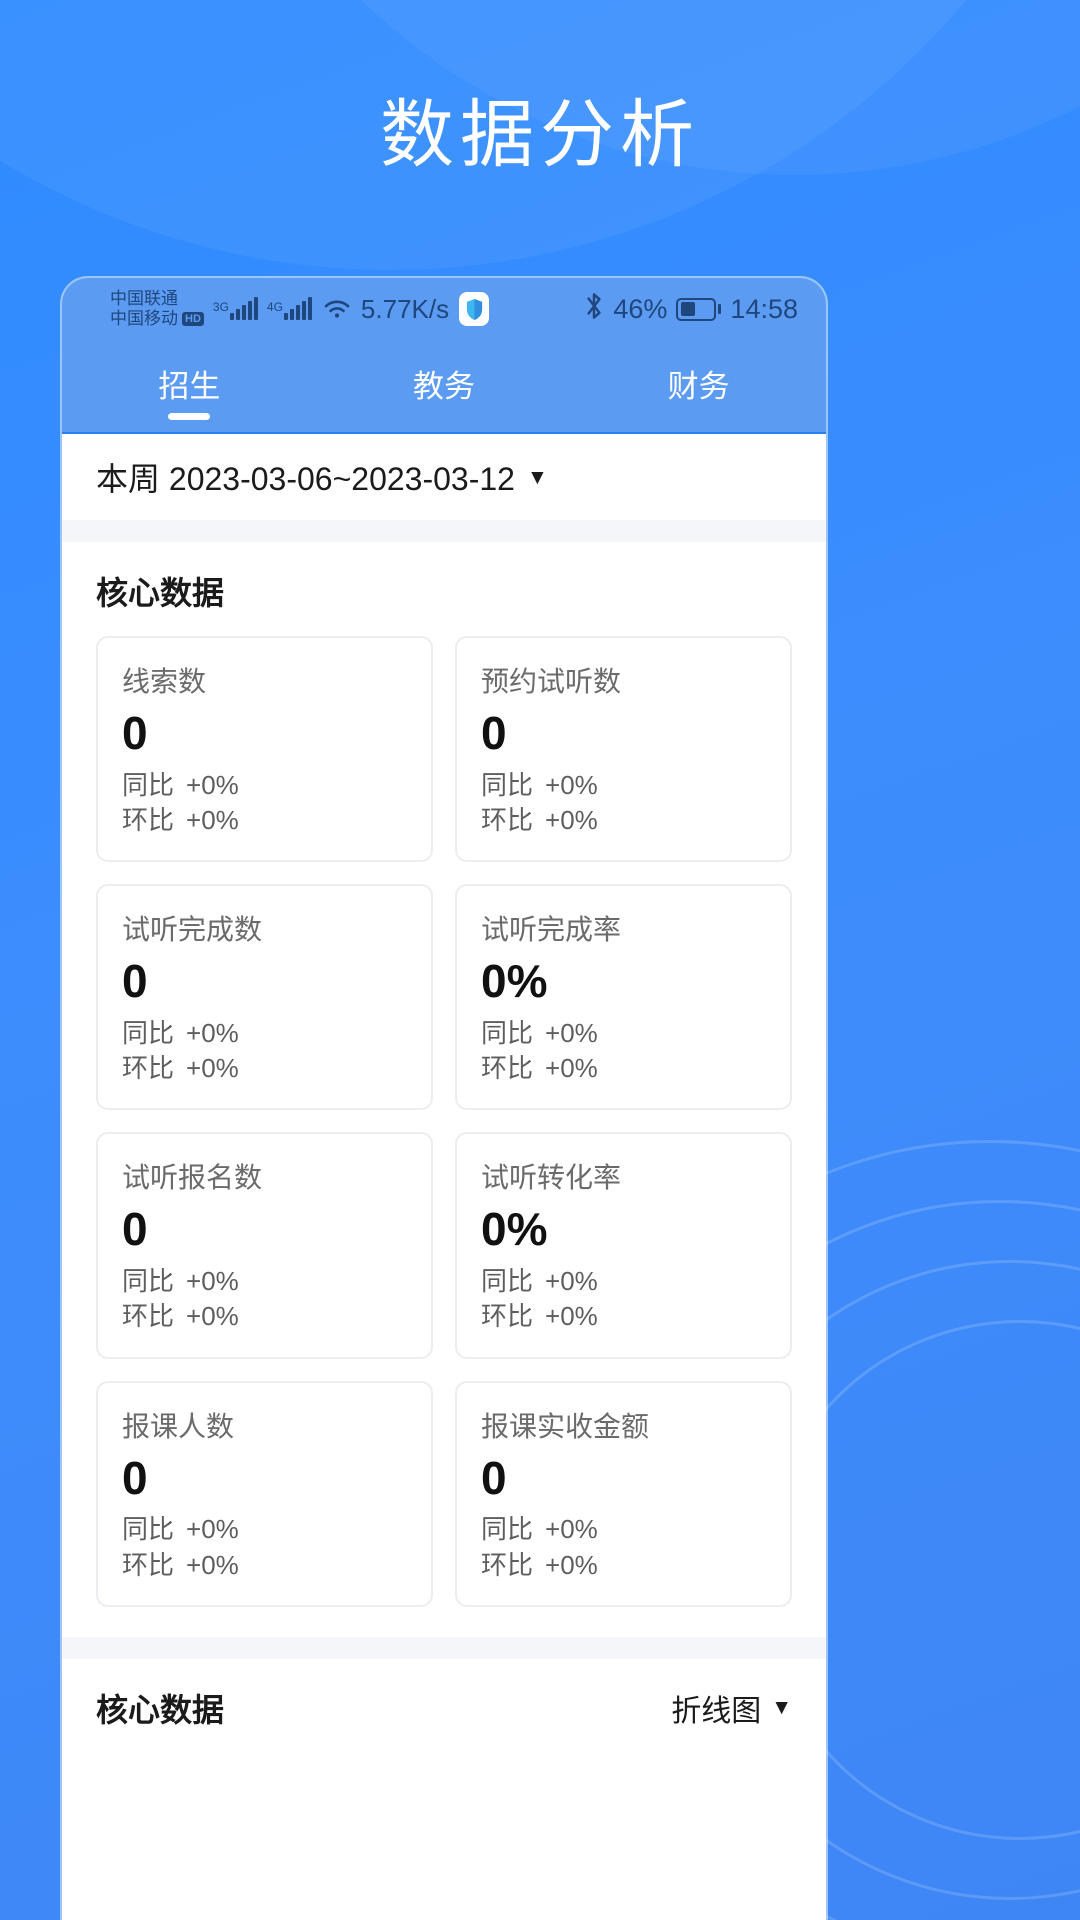  Describe the element at coordinates (474, 309) in the screenshot. I see `shield-icon` at that location.